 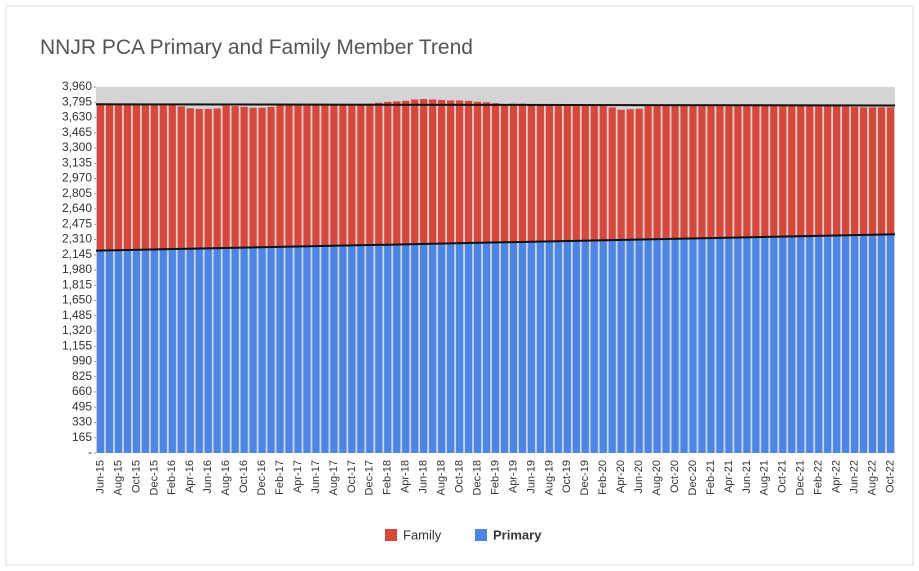 What do you see at coordinates (77, 117) in the screenshot?
I see `y-tick-label: 3,630` at bounding box center [77, 117].